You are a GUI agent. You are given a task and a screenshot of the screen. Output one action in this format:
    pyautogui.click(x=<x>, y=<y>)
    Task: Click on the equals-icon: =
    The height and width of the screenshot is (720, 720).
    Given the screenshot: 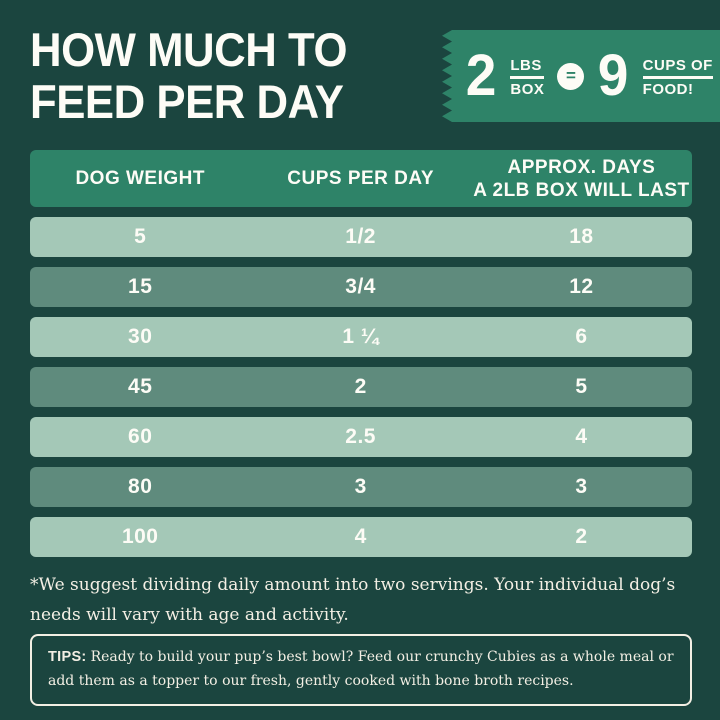 What is the action you would take?
    pyautogui.click(x=571, y=76)
    